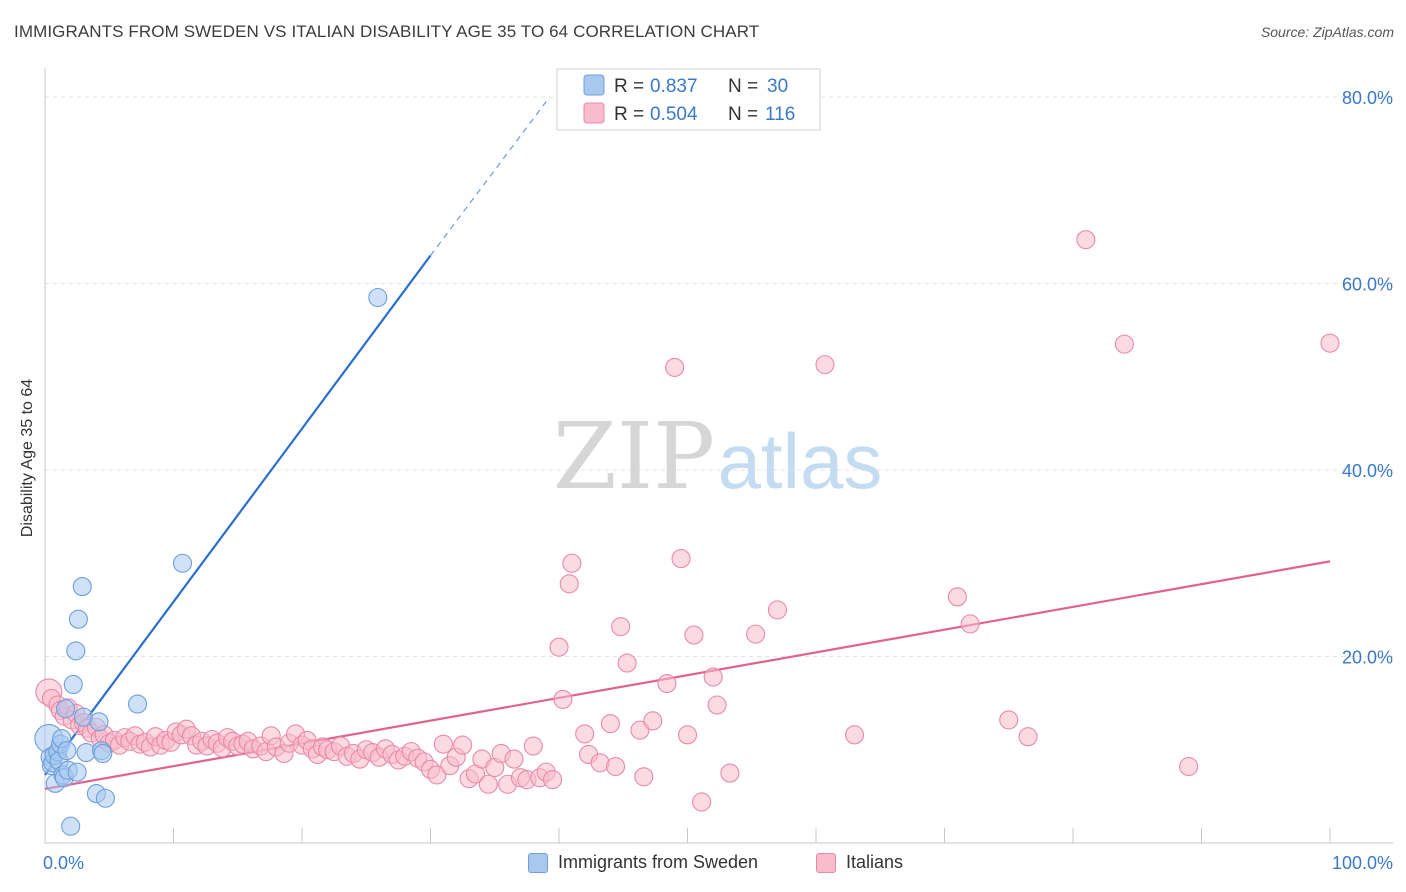 This screenshot has height=892, width=1406. Describe the element at coordinates (1367, 471) in the screenshot. I see `y-tick-label-40: 40.0%` at that location.